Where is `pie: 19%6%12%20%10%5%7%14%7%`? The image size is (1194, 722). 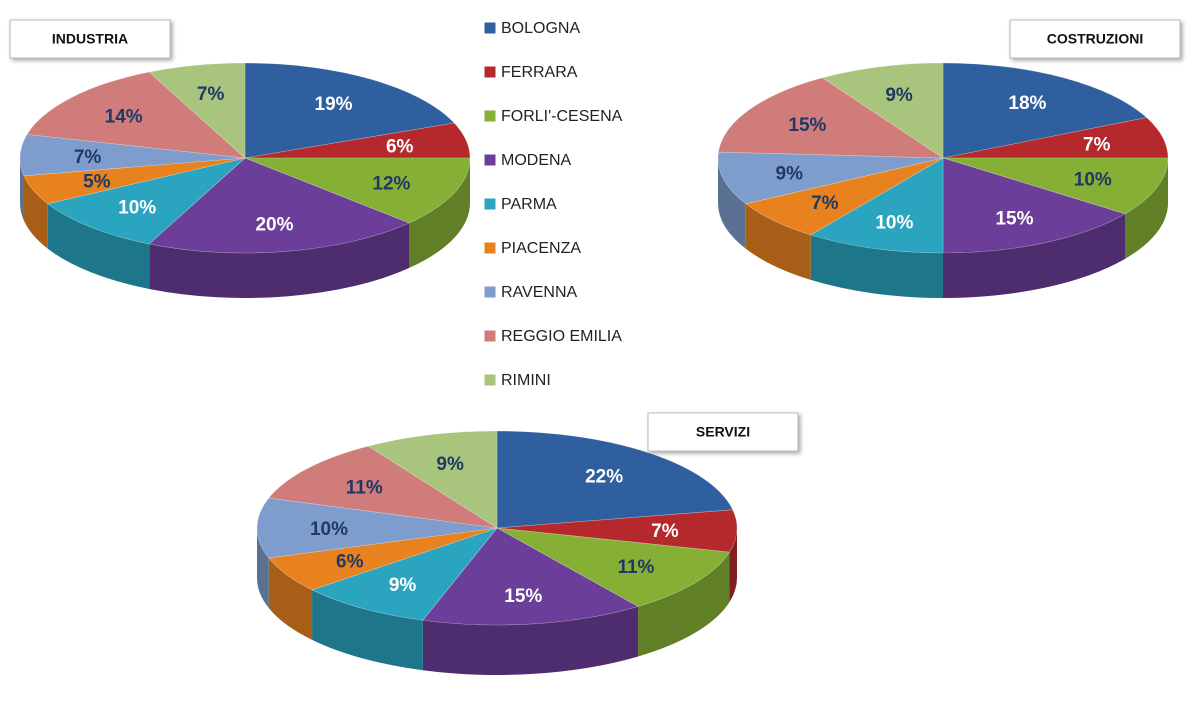 pie: 19%6%12%20%10%5%7%14%7% is located at coordinates (245, 180).